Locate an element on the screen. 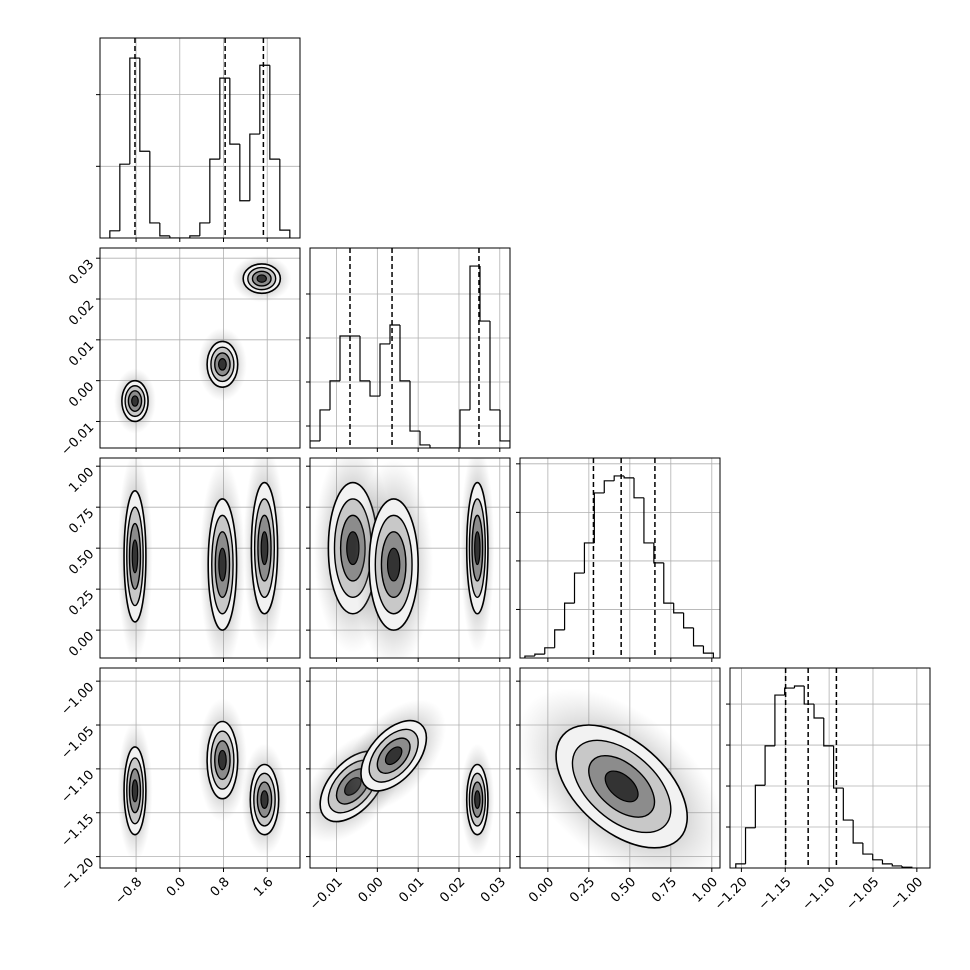 The width and height of the screenshot is (970, 970). x-tick-label: −1.15 is located at coordinates (775, 894).